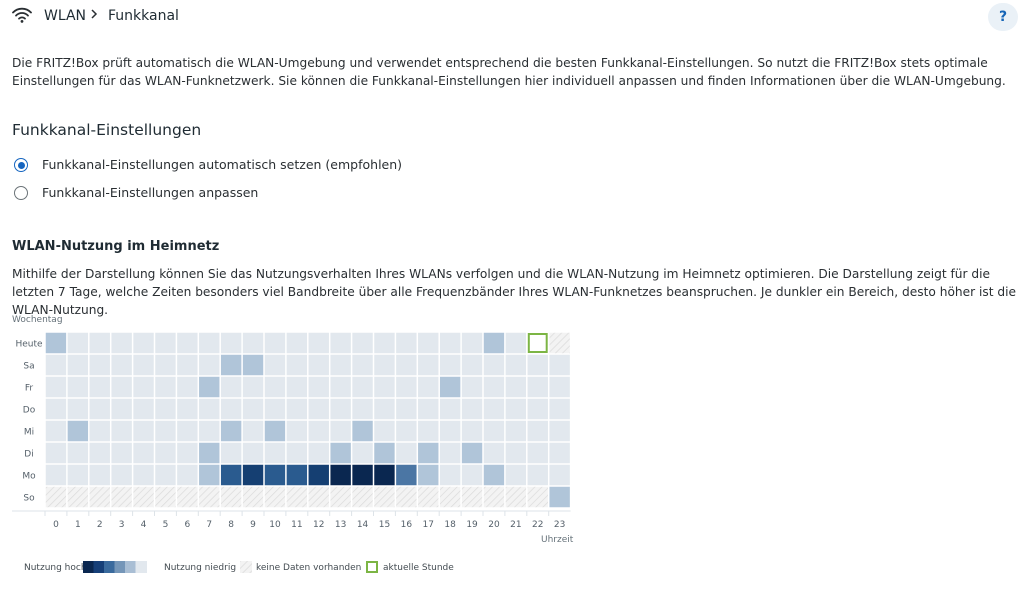 This screenshot has width=1024, height=604. I want to click on column-label: 1, so click(78, 525).